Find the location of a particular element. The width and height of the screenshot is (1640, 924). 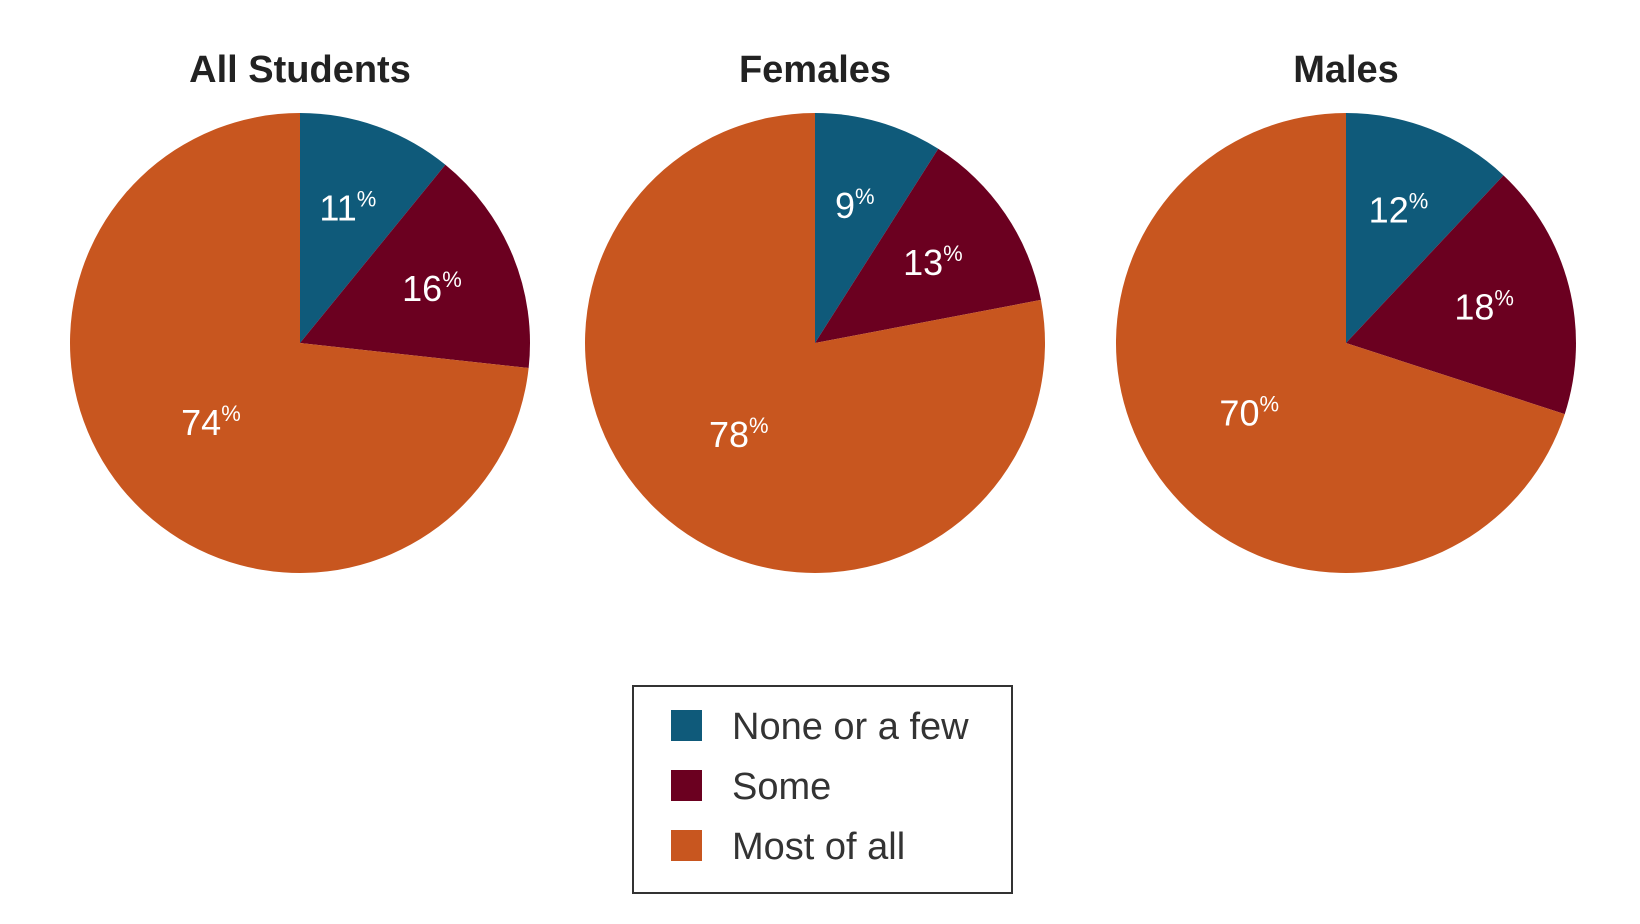

slice-value-label: 18% is located at coordinates (1484, 307).